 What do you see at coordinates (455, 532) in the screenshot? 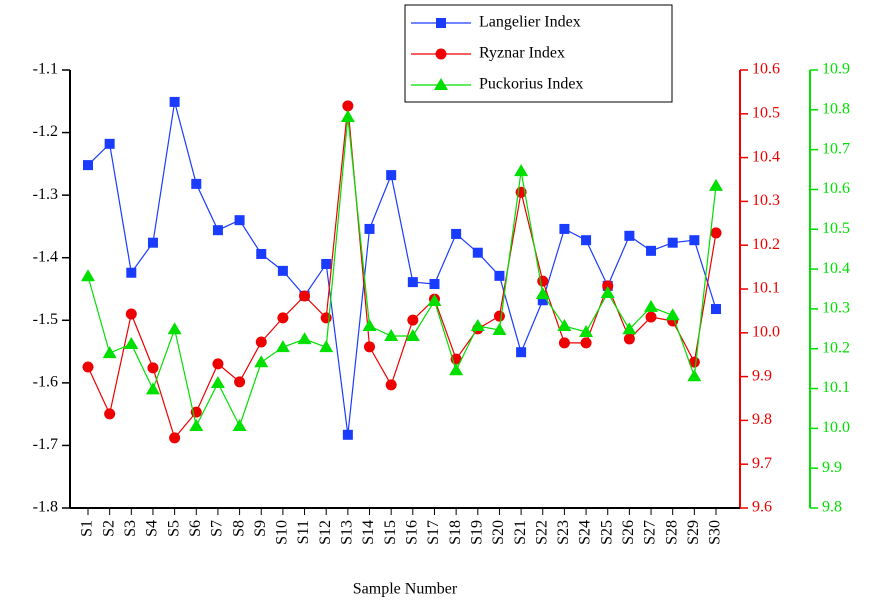
I see `x-tick-label: S18` at bounding box center [455, 532].